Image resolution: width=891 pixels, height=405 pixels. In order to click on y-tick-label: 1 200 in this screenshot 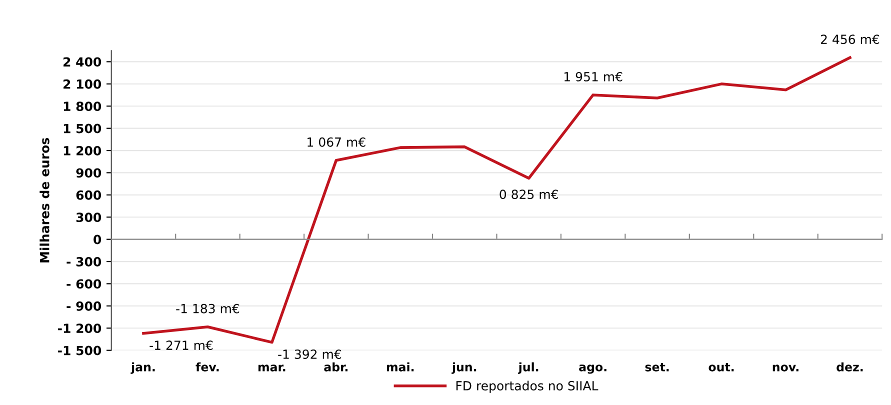, I will do `click(83, 151)`.